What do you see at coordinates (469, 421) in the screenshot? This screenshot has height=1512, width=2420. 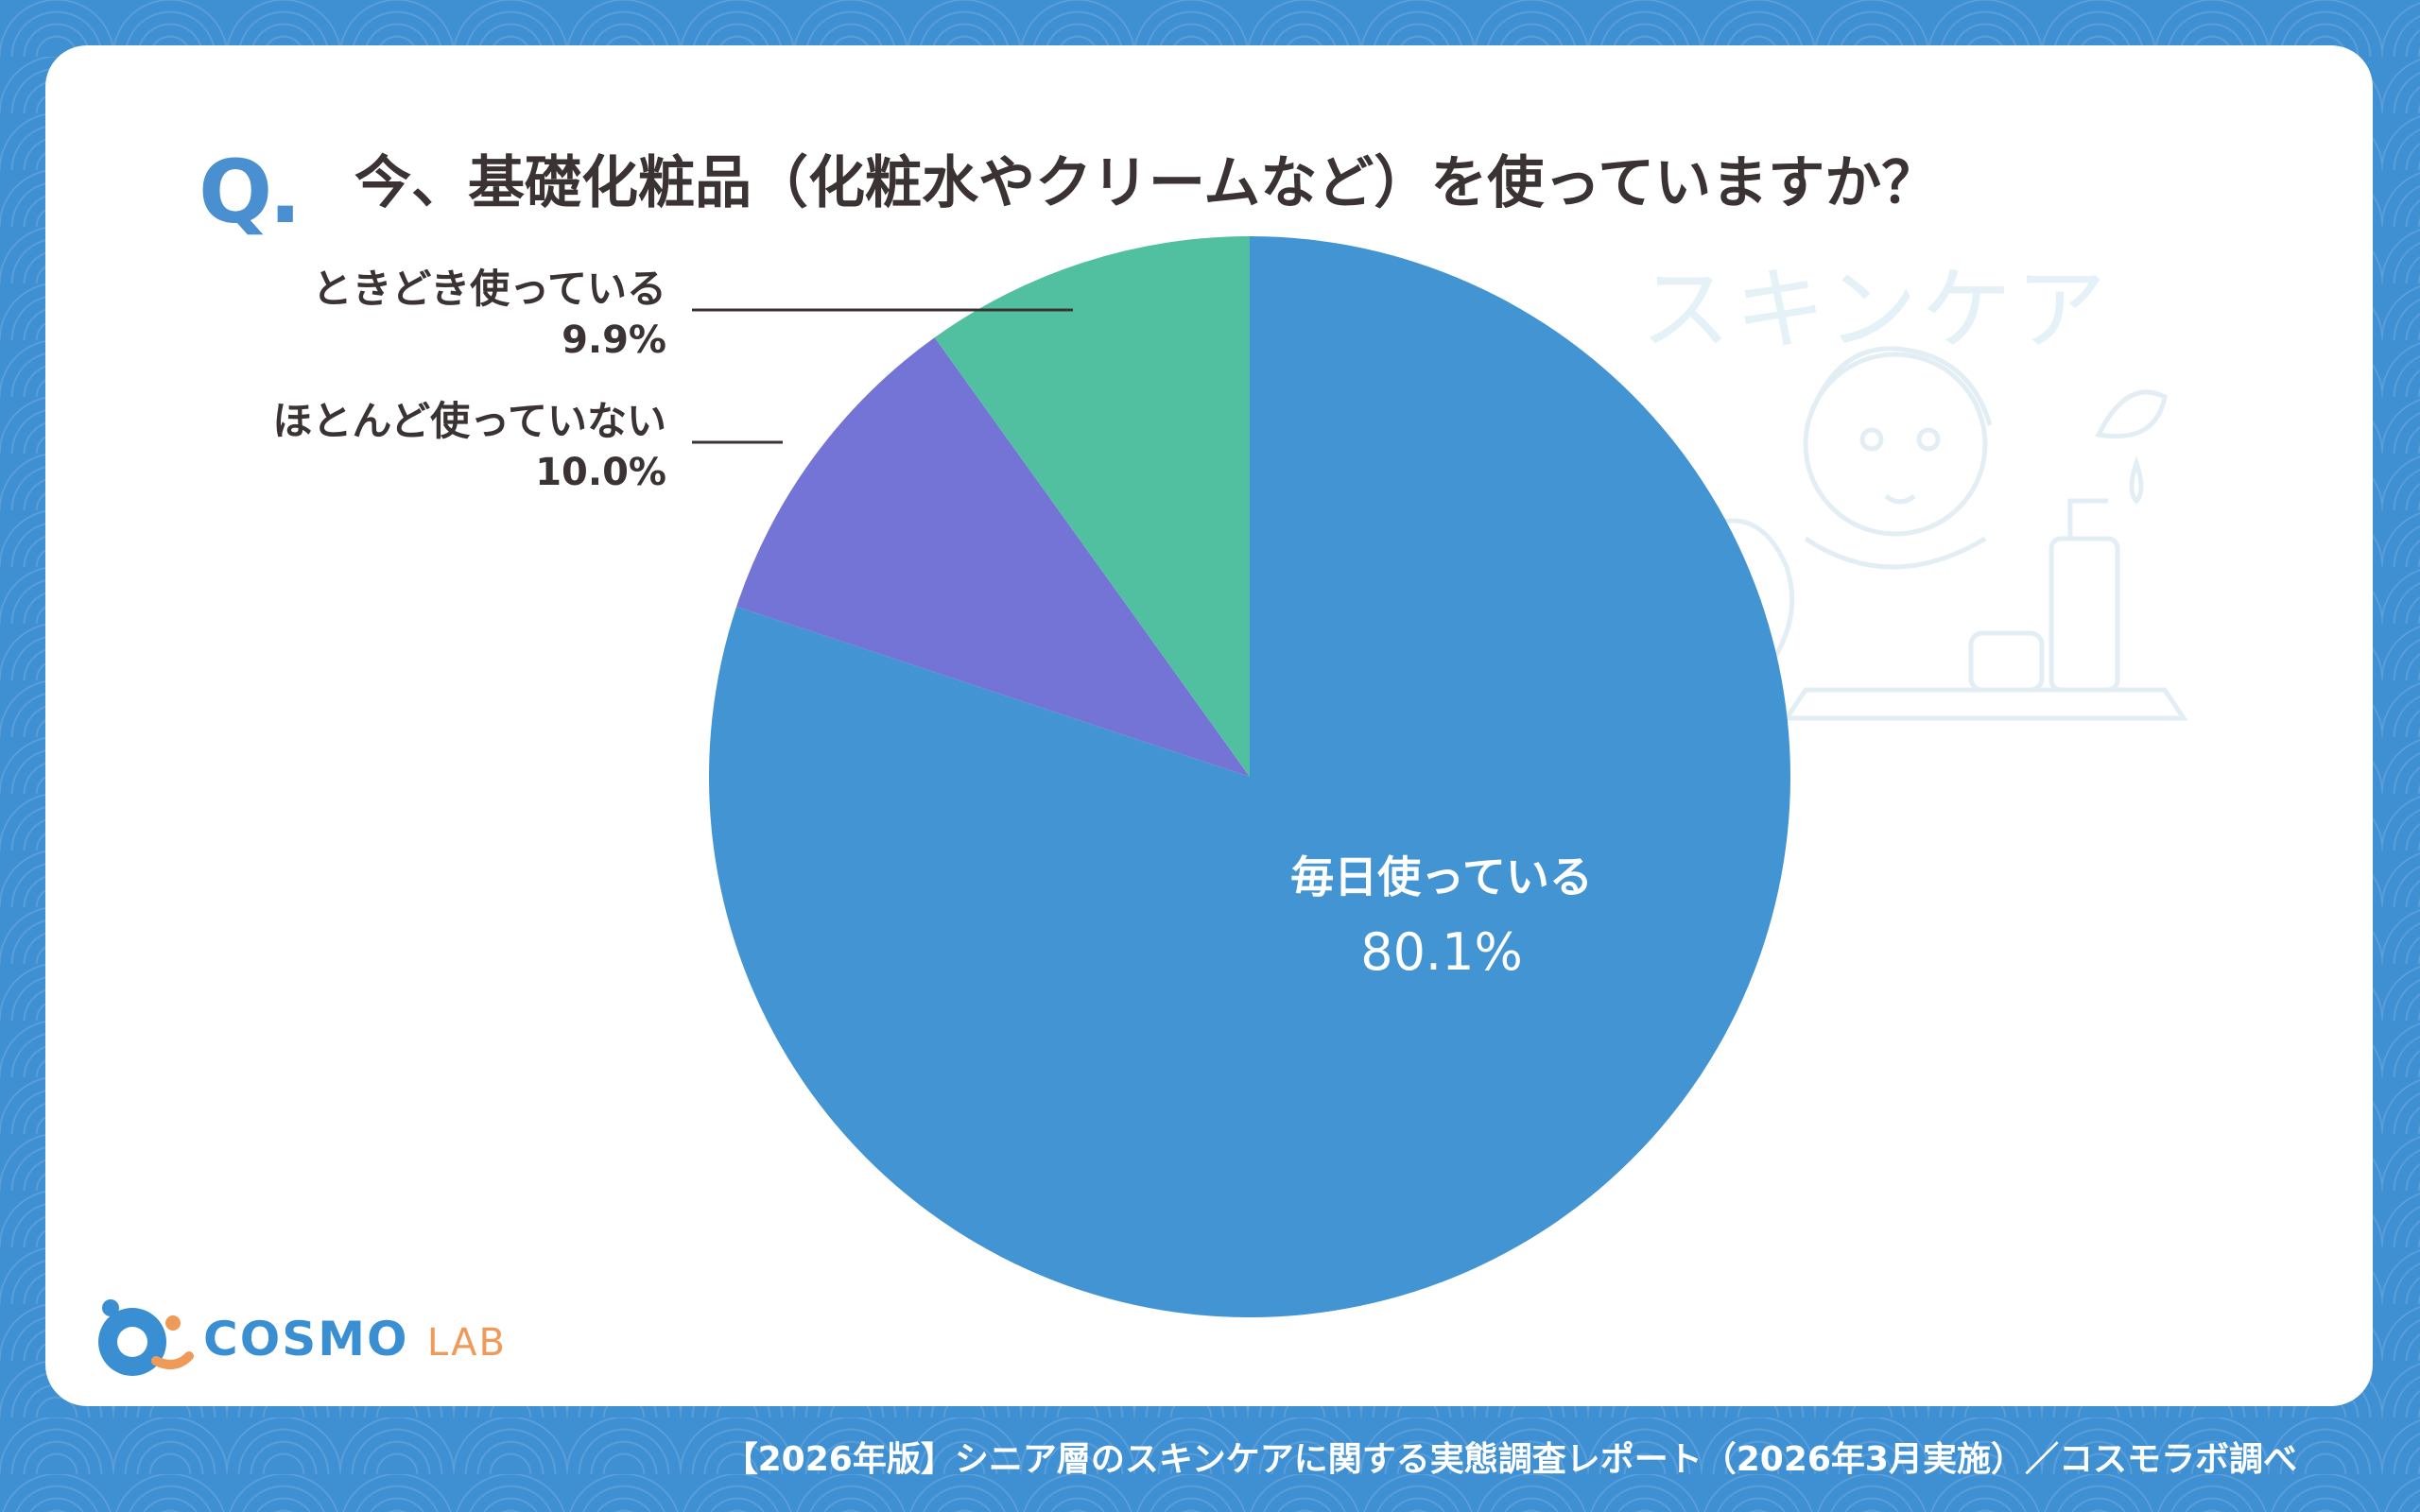 I see `label-rarely-name: ほとんど使っていない` at bounding box center [469, 421].